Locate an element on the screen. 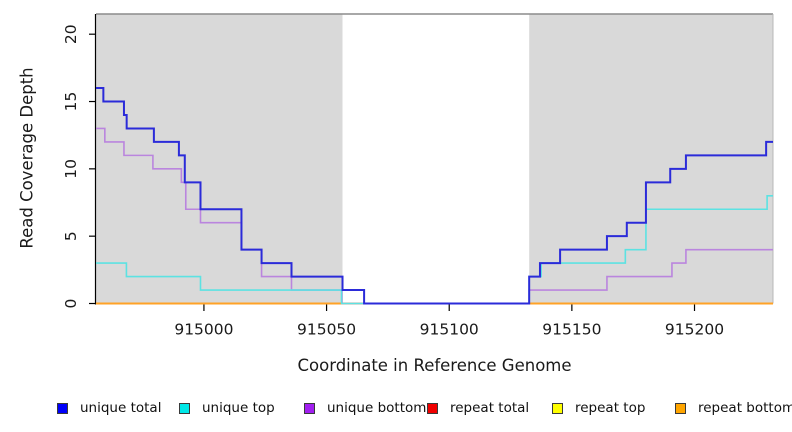  legend-item-unique-total: unique total is located at coordinates (109, 408).